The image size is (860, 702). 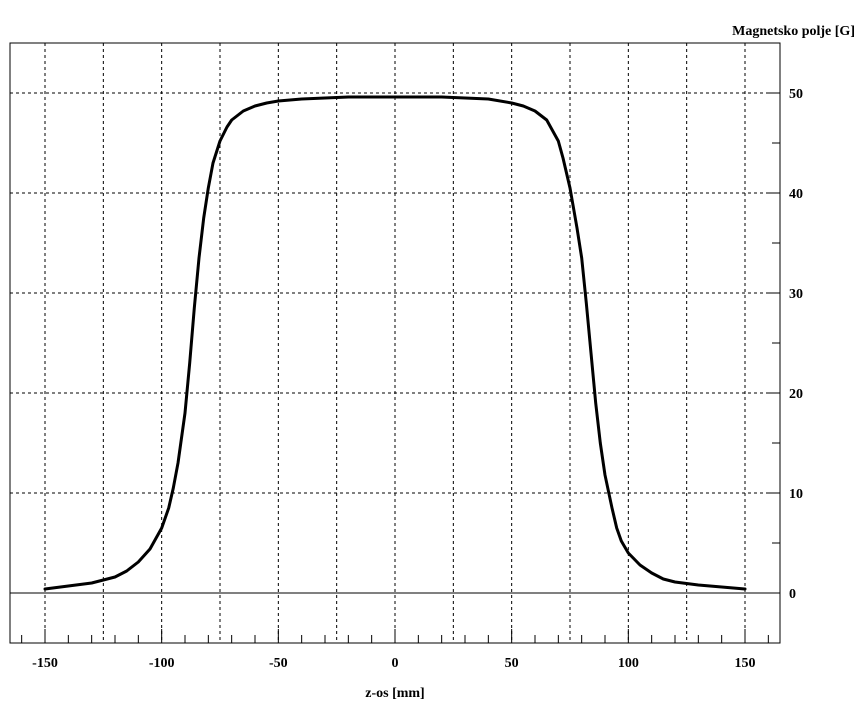 I want to click on y-tick-label: 30, so click(x=796, y=294).